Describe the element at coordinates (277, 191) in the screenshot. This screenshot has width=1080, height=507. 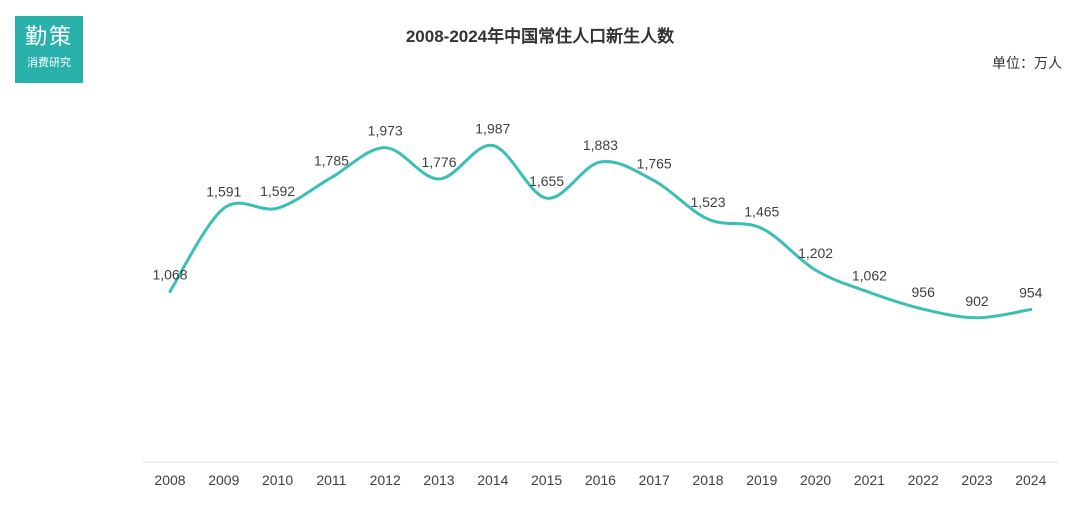
I see `data-label: 1,592` at that location.